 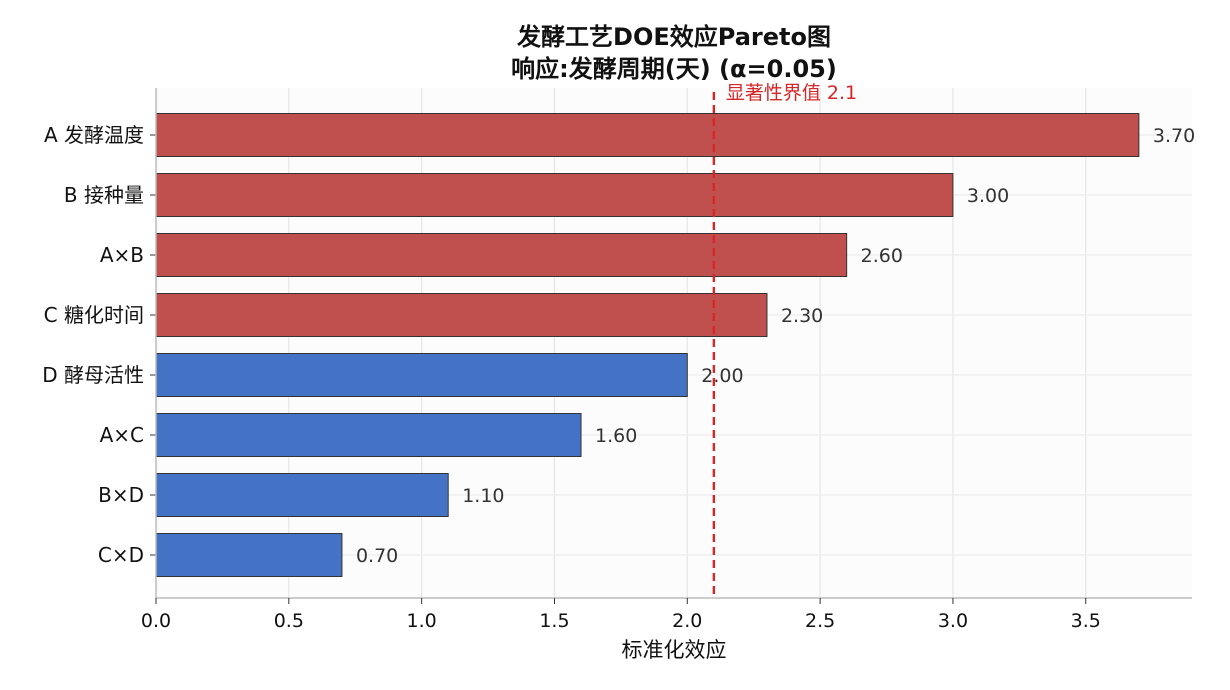 What do you see at coordinates (616, 436) in the screenshot?
I see `bar-value-label: 1.60` at bounding box center [616, 436].